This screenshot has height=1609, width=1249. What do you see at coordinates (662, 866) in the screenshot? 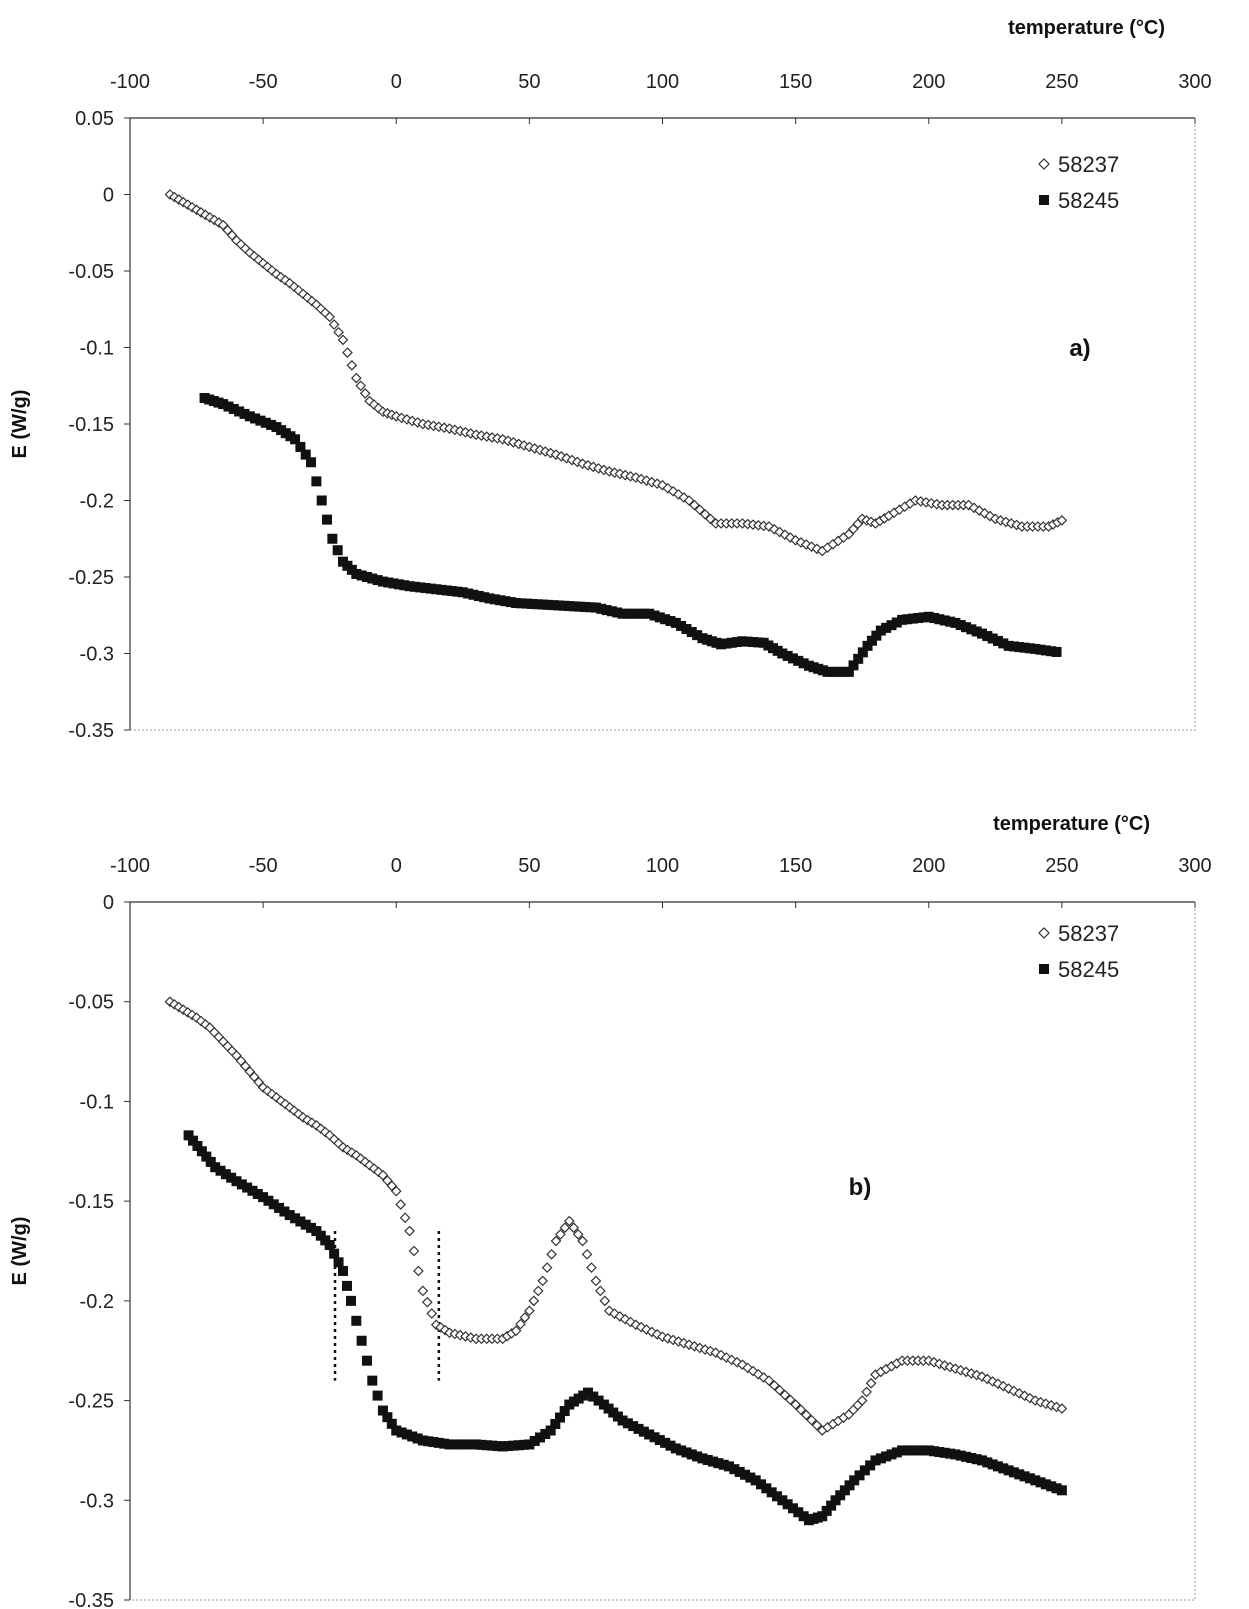
I see `x-tick-label: 100` at bounding box center [662, 866].